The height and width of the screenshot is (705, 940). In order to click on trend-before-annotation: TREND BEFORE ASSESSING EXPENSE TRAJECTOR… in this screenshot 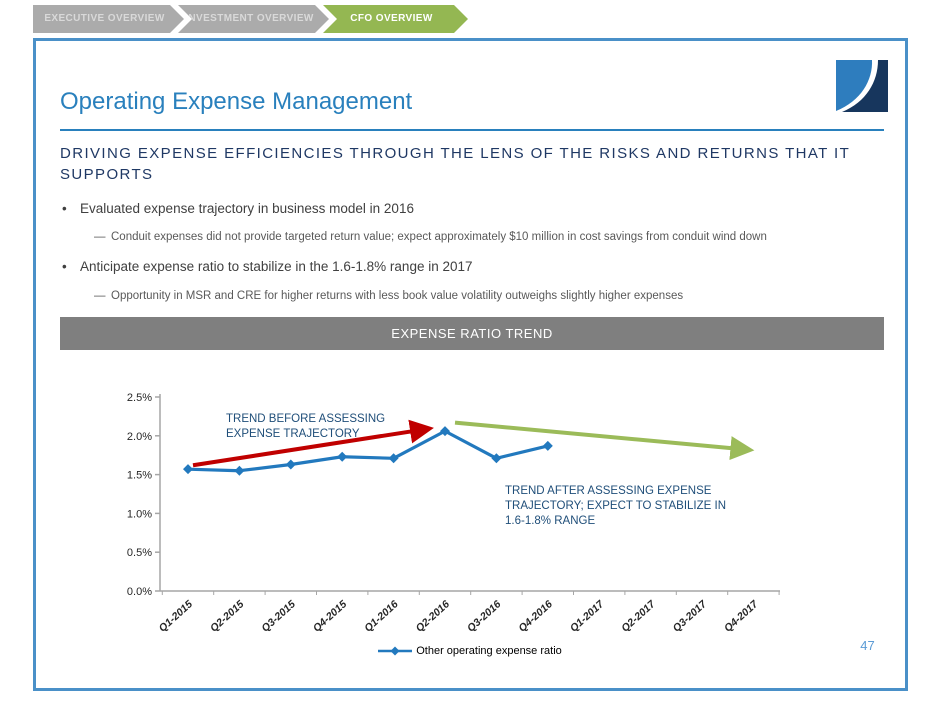, I will do `click(306, 426)`.